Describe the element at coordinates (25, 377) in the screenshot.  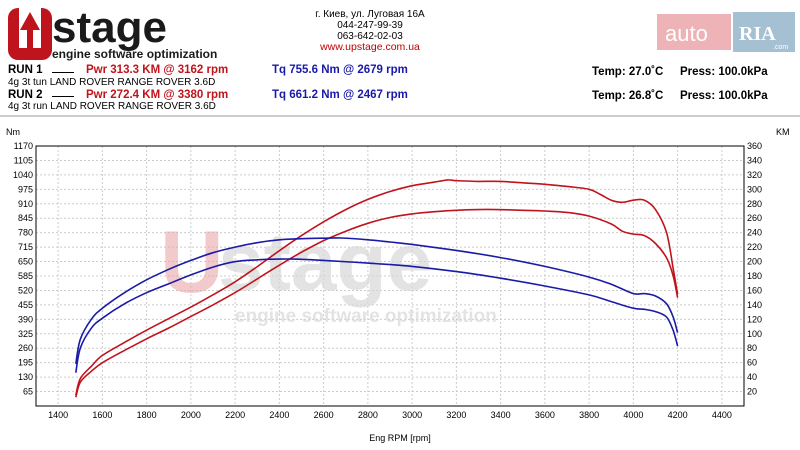
I see `y-left-tick-label: 130` at that location.